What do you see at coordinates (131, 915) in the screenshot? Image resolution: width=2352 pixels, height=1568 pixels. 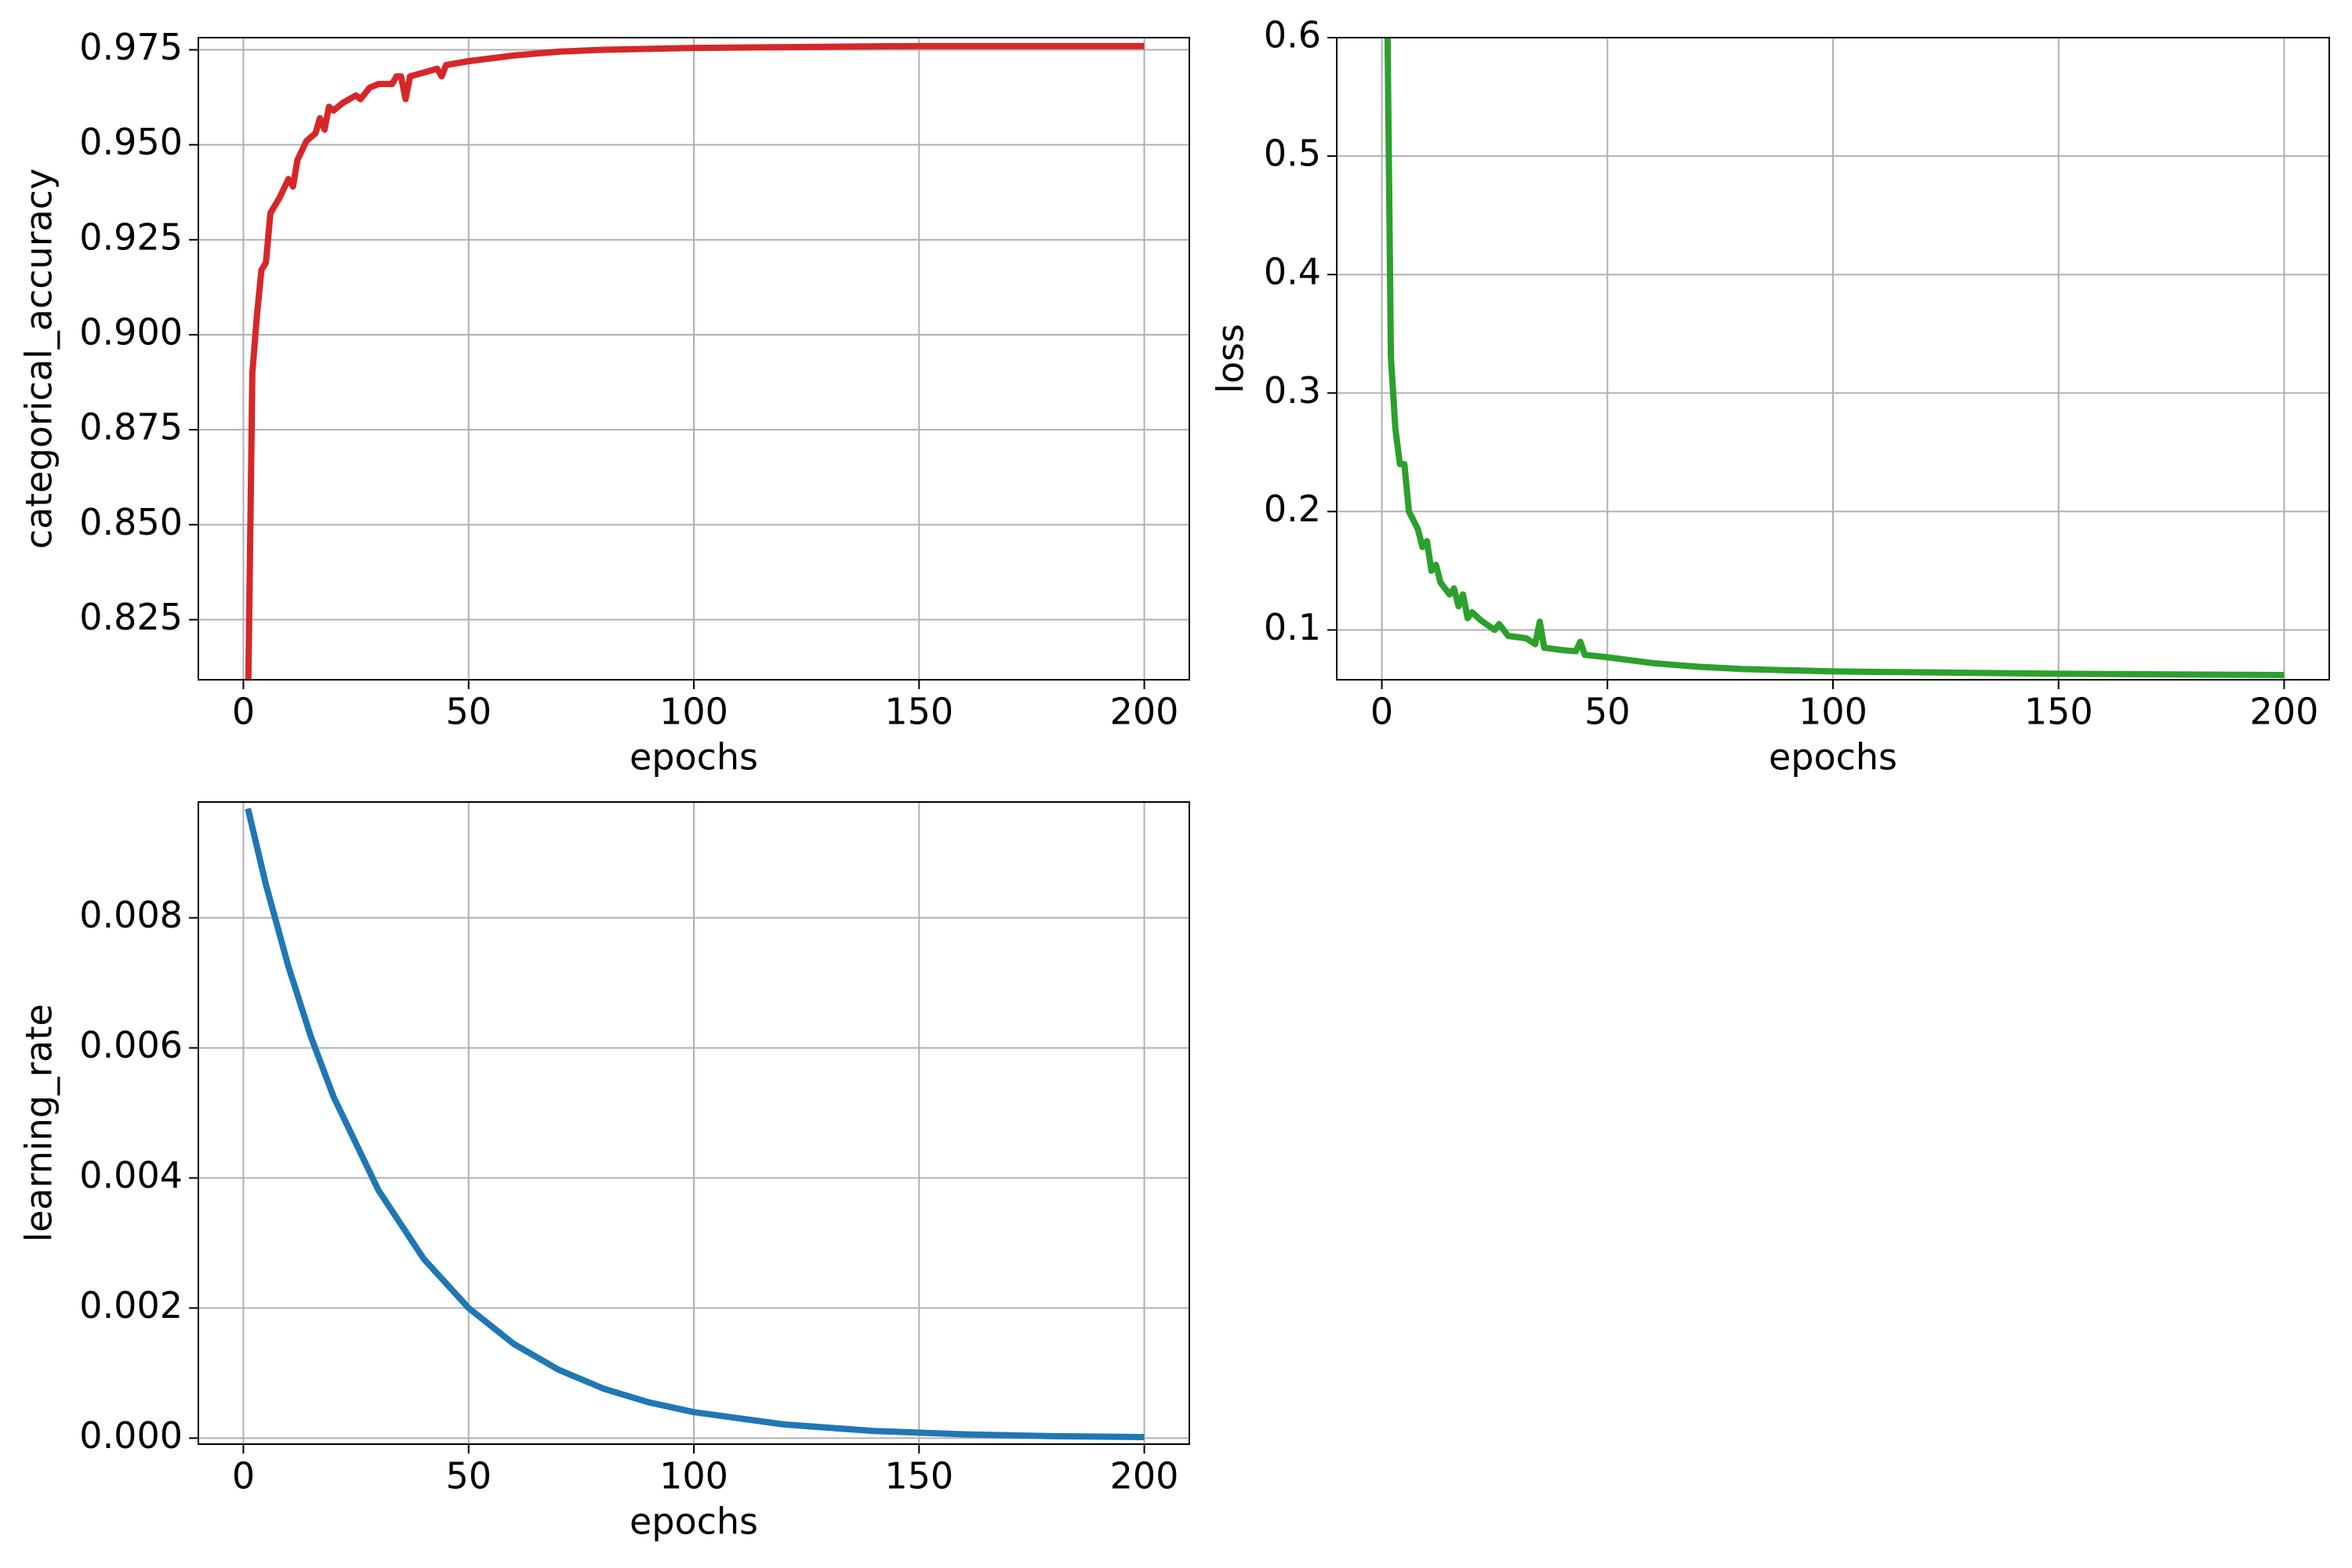 I see `y-tick-label: 0.008` at bounding box center [131, 915].